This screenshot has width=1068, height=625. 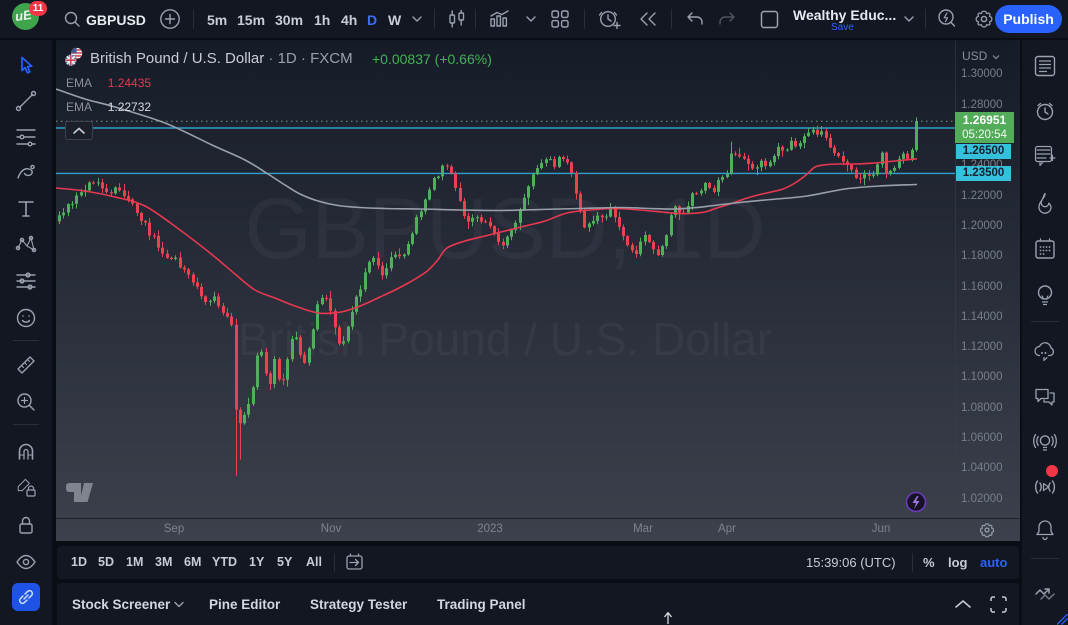 What do you see at coordinates (505, 339) in the screenshot?
I see `svg-text: British Pound / U.S. Dollar` at bounding box center [505, 339].